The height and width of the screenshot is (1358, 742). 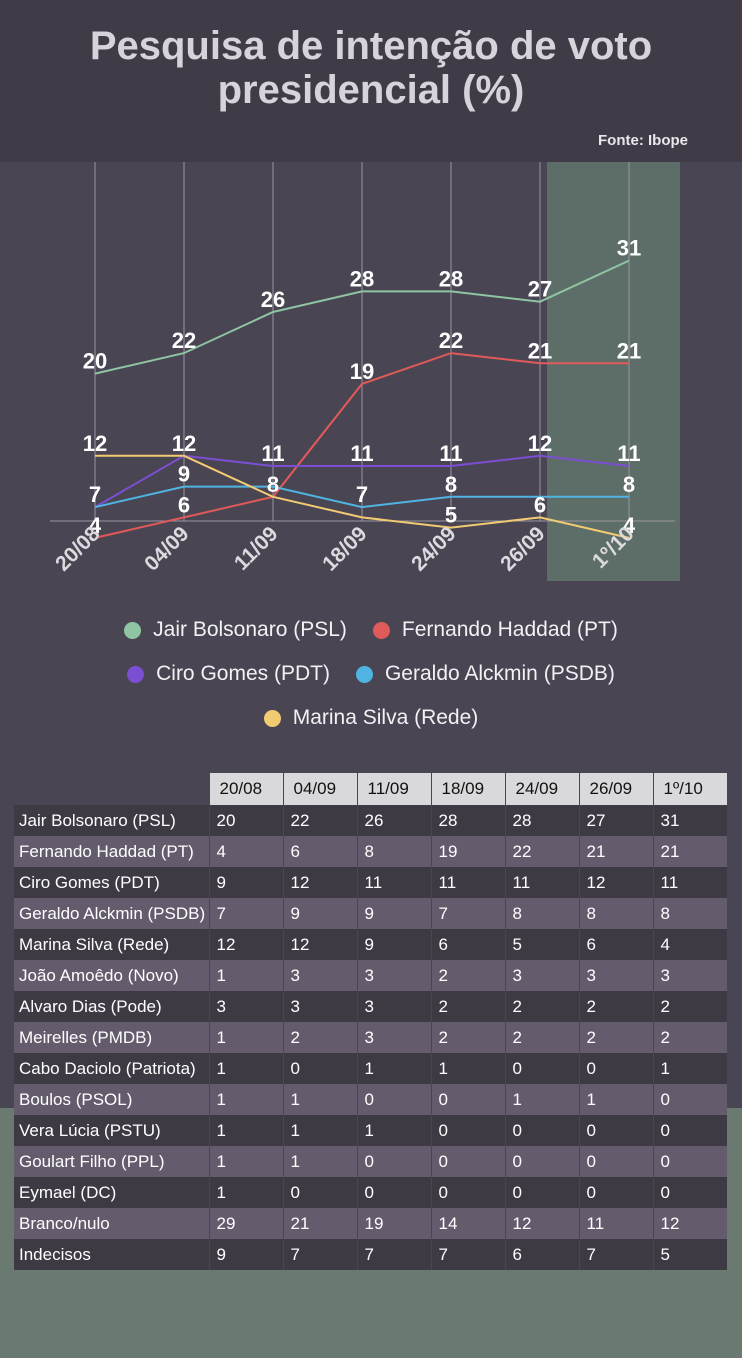 I want to click on legend-item-ciro: Ciro Gomes (PDT), so click(x=228, y=674).